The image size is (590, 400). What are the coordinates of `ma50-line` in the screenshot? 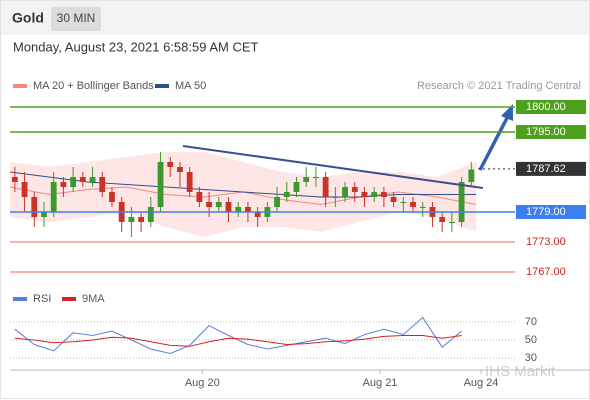 It's located at (243, 184).